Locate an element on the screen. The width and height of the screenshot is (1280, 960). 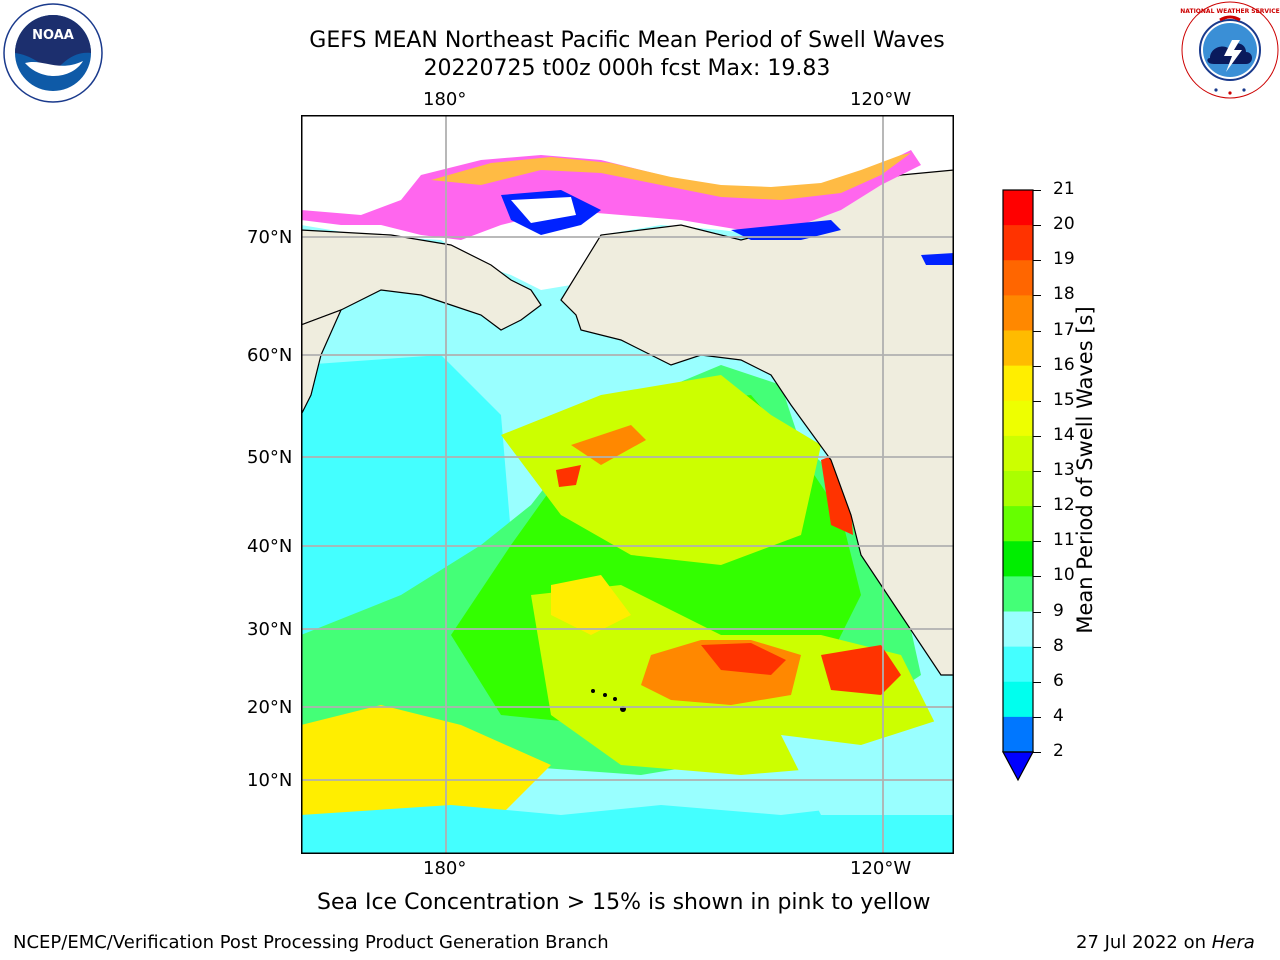
yellow-southwest is located at coordinates (426, 765).